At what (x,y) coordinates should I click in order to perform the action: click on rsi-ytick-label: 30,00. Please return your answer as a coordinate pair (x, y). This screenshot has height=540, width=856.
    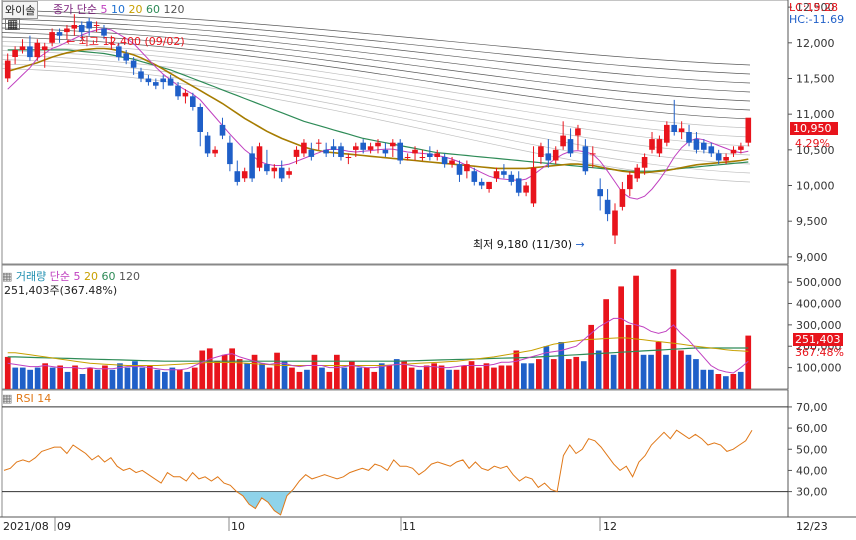
    Looking at the image, I should click on (812, 492).